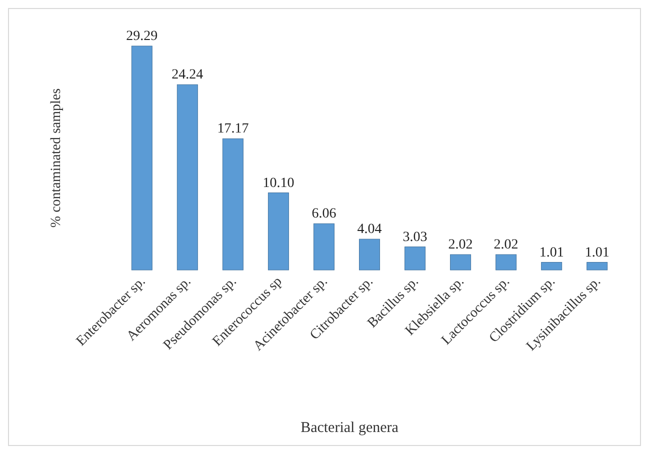 Image resolution: width=649 pixels, height=454 pixels. Describe the element at coordinates (142, 36) in the screenshot. I see `data-label: 29.29` at that location.